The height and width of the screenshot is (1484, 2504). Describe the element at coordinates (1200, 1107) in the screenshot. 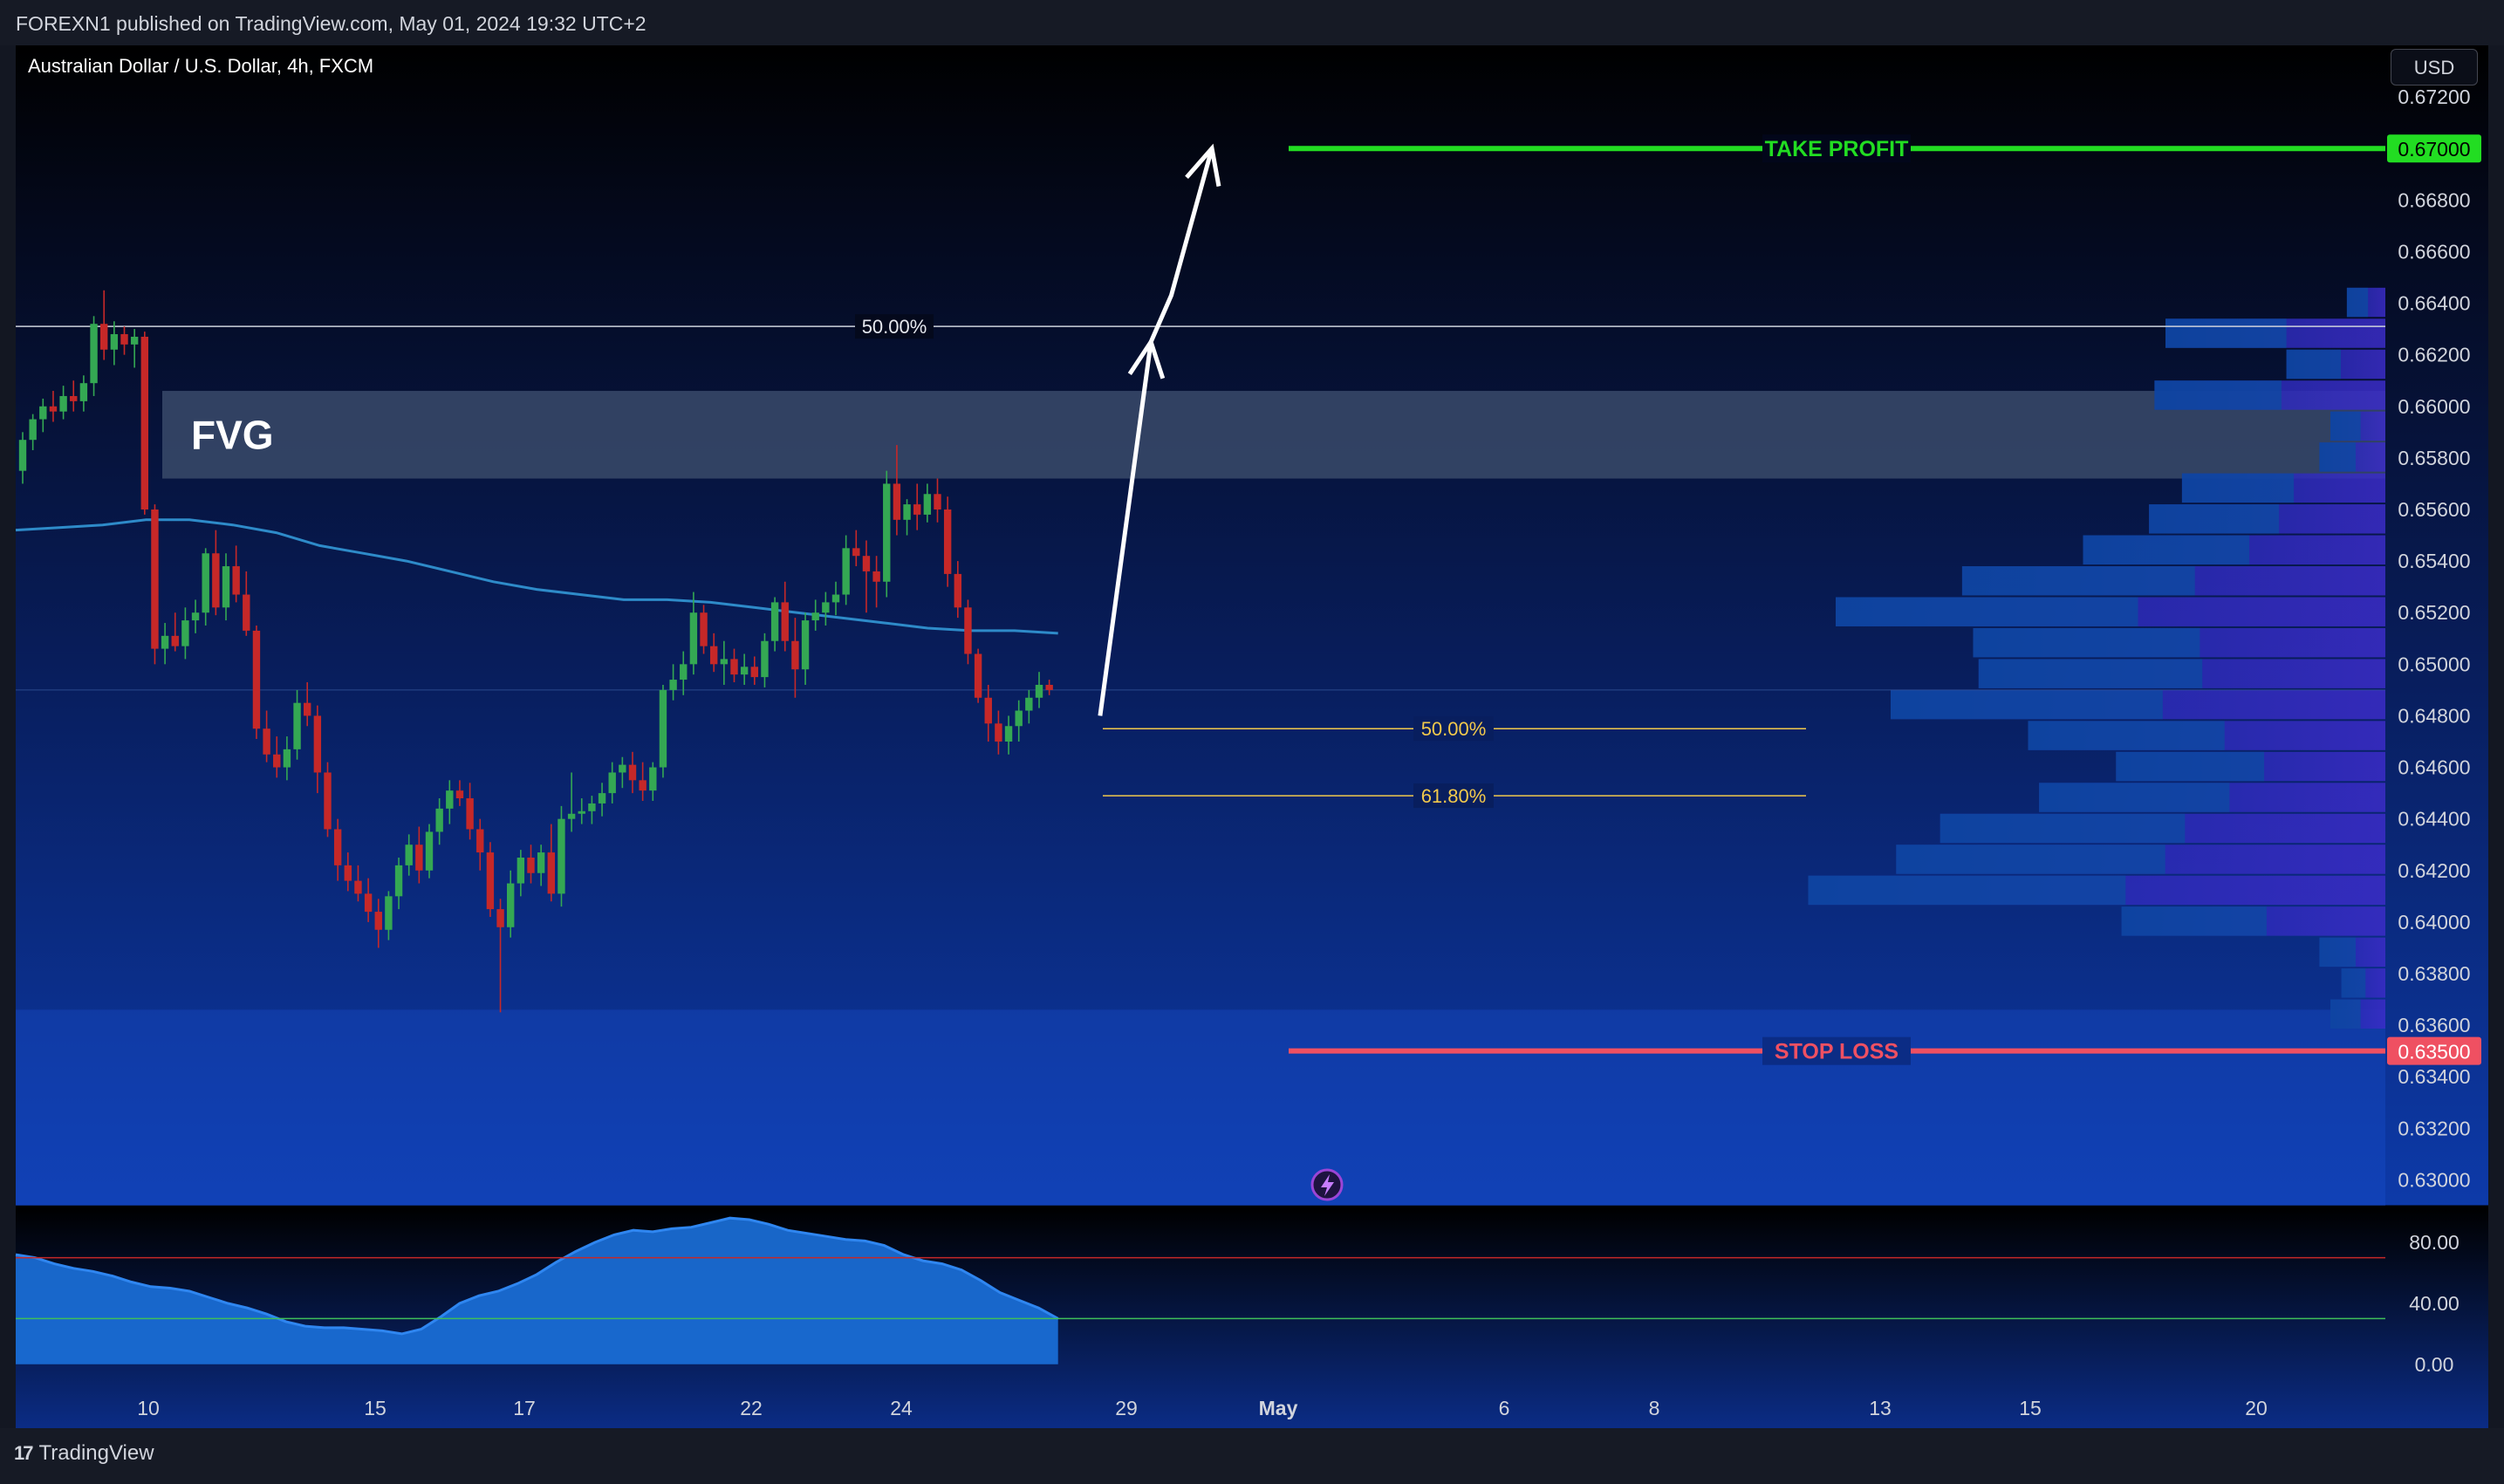

I see `support-zone` at that location.